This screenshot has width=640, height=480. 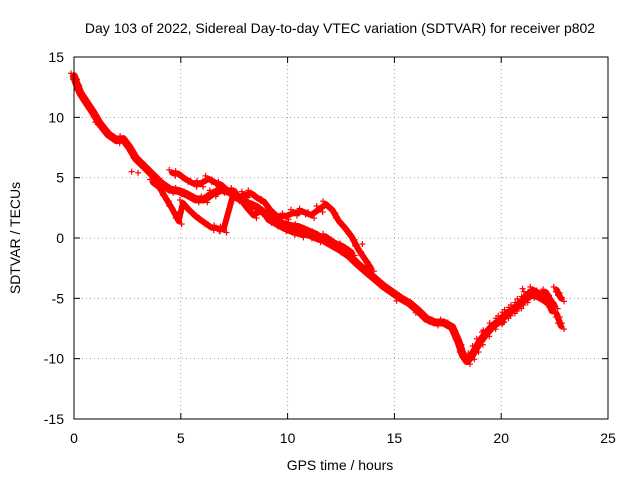 I want to click on y-tick-label: 15, so click(x=56, y=57).